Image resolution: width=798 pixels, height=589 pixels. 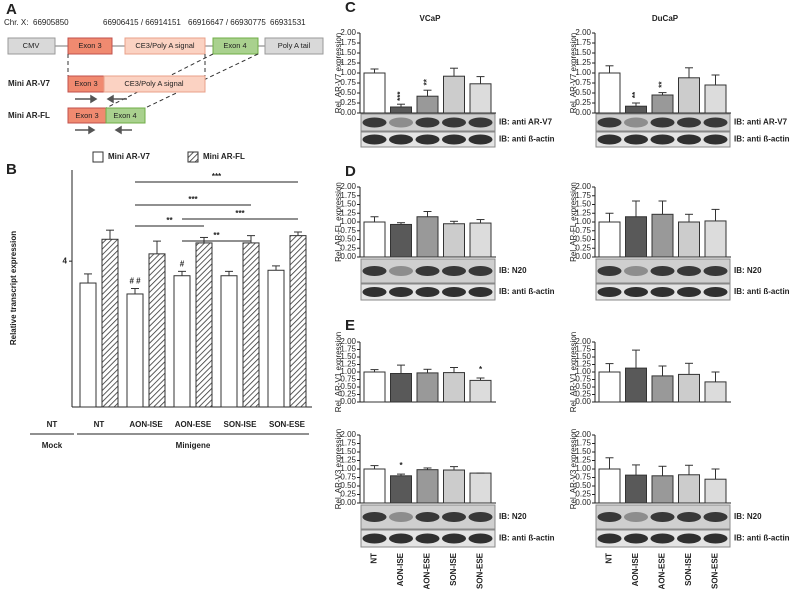 What do you see at coordinates (29, 115) in the screenshot?
I see `construct-label: Mini AR-FL` at bounding box center [29, 115].